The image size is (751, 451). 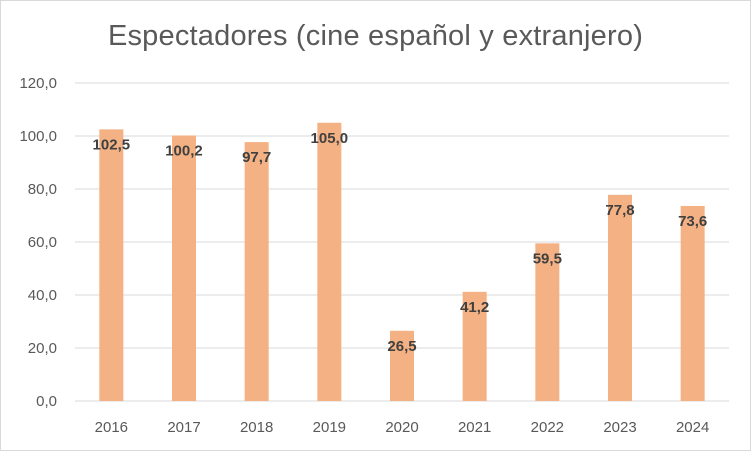 What do you see at coordinates (184, 268) in the screenshot?
I see `bar-2017` at bounding box center [184, 268].